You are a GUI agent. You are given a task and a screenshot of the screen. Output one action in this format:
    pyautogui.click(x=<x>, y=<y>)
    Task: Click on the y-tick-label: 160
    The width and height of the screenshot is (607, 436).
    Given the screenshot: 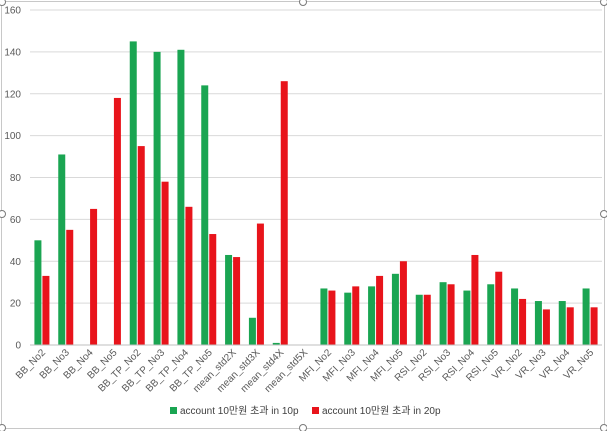 What is the action you would take?
    pyautogui.click(x=12, y=11)
    